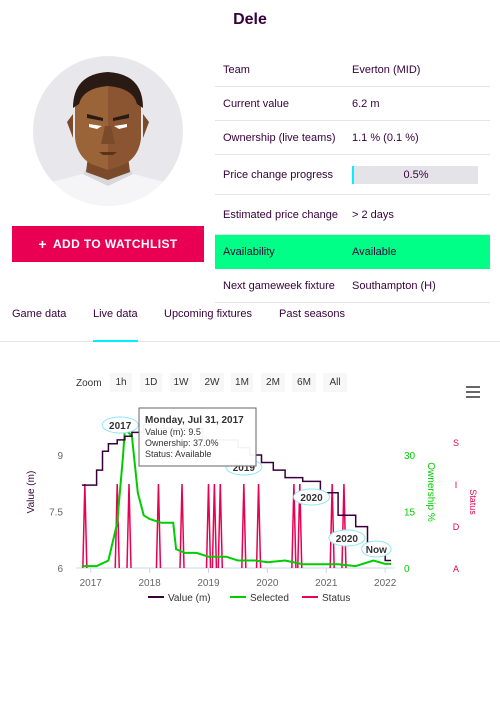 The width and height of the screenshot is (500, 707). I want to click on tab-past-seasons: Past seasons, so click(312, 314).